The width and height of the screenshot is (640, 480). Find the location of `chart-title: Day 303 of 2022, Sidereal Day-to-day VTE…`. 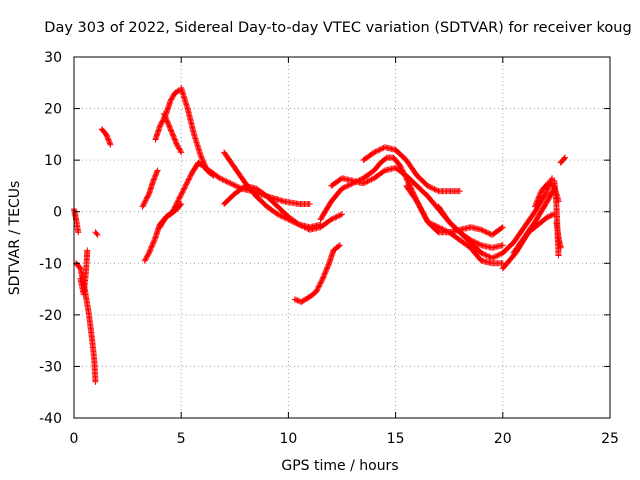

chart-title: Day 303 of 2022, Sidereal Day-to-day VTE… is located at coordinates (337, 28).